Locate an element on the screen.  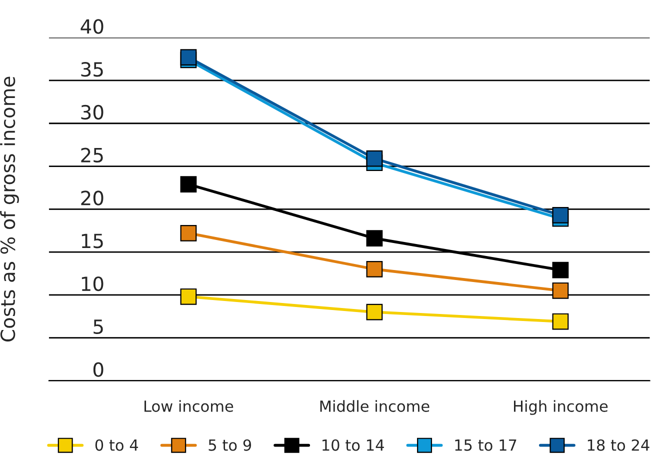
y-tick-label: 5 is located at coordinates (98, 327).